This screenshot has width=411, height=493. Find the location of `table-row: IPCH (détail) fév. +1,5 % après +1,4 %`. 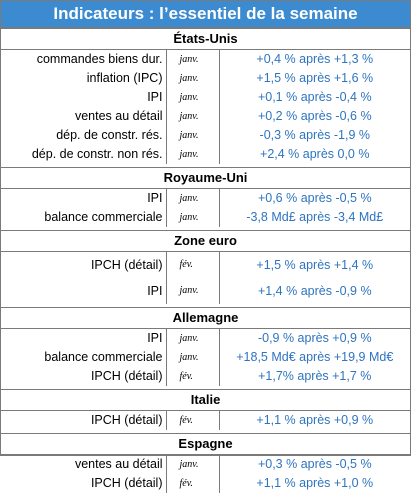

table-row: IPCH (détail) fév. +1,5 % après +1,4 % is located at coordinates (206, 264).